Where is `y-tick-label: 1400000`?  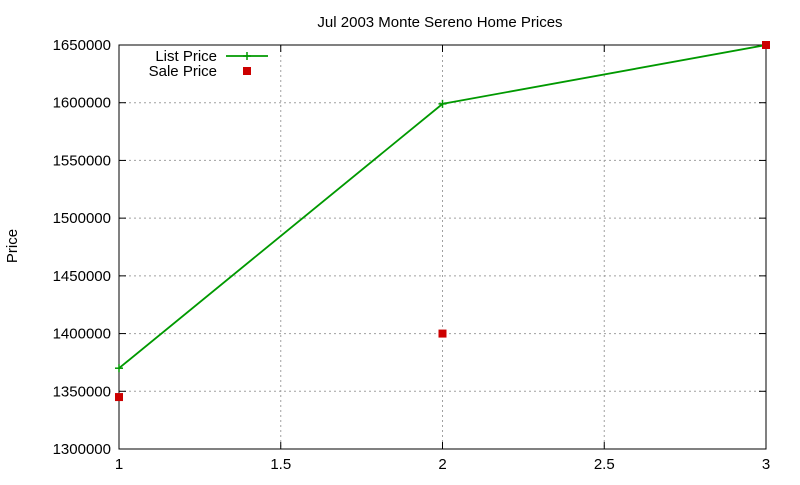
y-tick-label: 1400000 is located at coordinates (82, 334).